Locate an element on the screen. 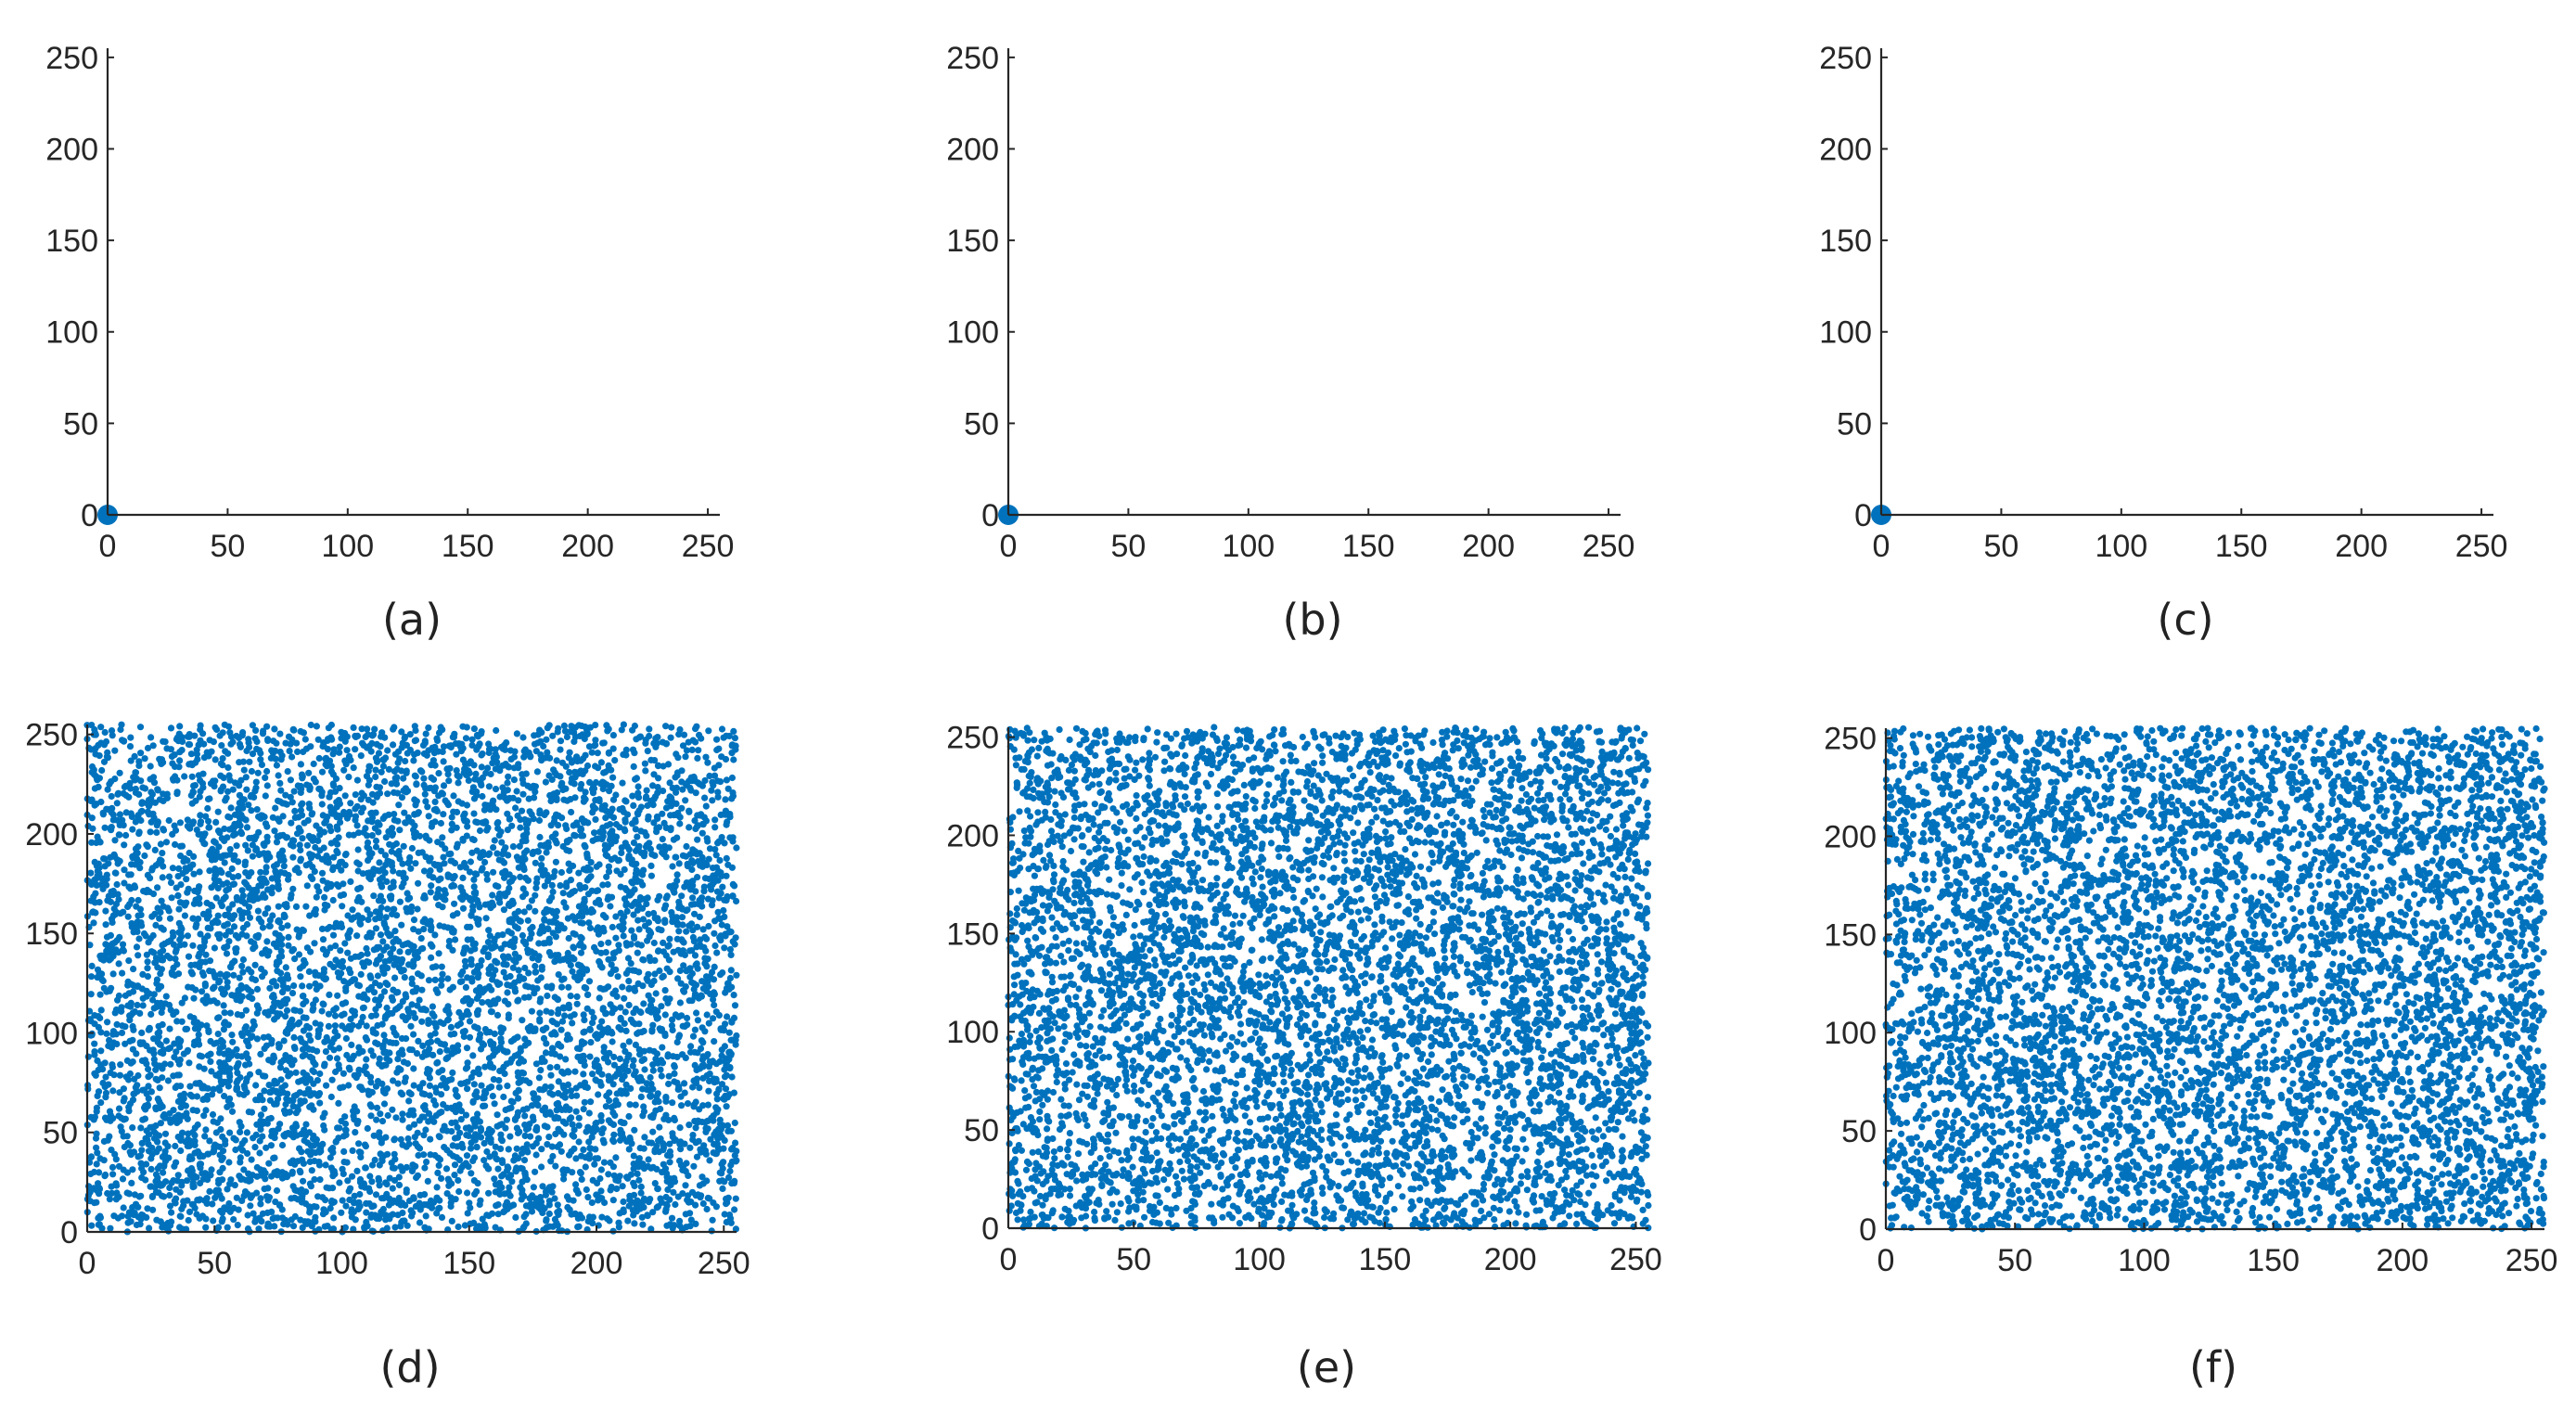 This screenshot has width=2576, height=1423. y-tick-label: 100 is located at coordinates (1845, 333).